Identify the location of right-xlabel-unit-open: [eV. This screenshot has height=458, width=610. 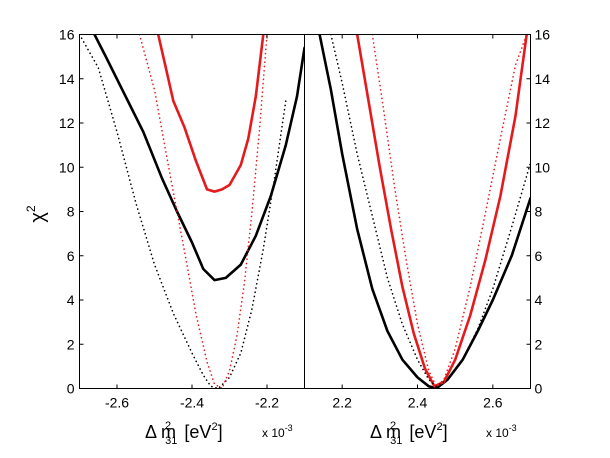
(422, 432).